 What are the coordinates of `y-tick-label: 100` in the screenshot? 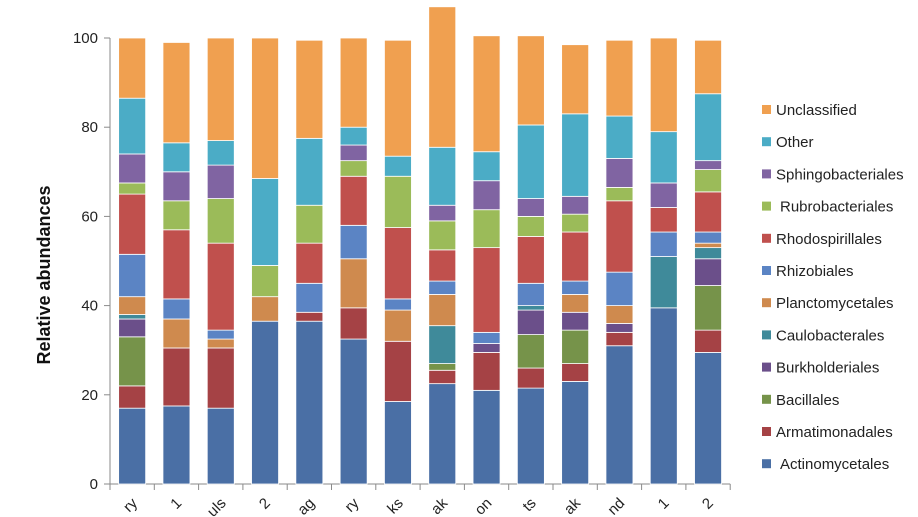 It's located at (85, 38).